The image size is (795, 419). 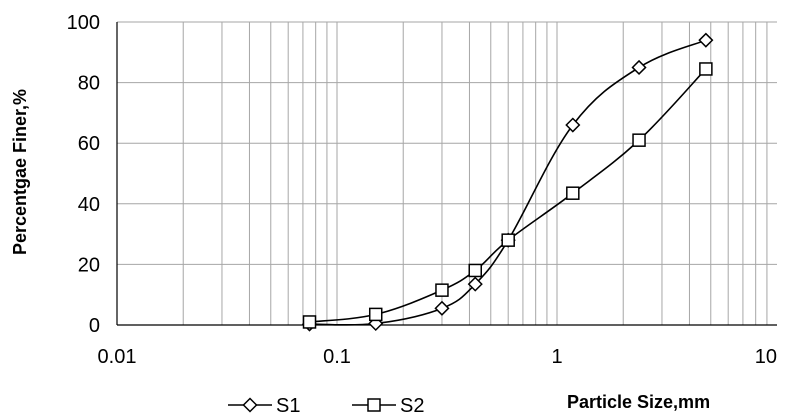 I want to click on x-tick-label: 10, so click(x=766, y=357).